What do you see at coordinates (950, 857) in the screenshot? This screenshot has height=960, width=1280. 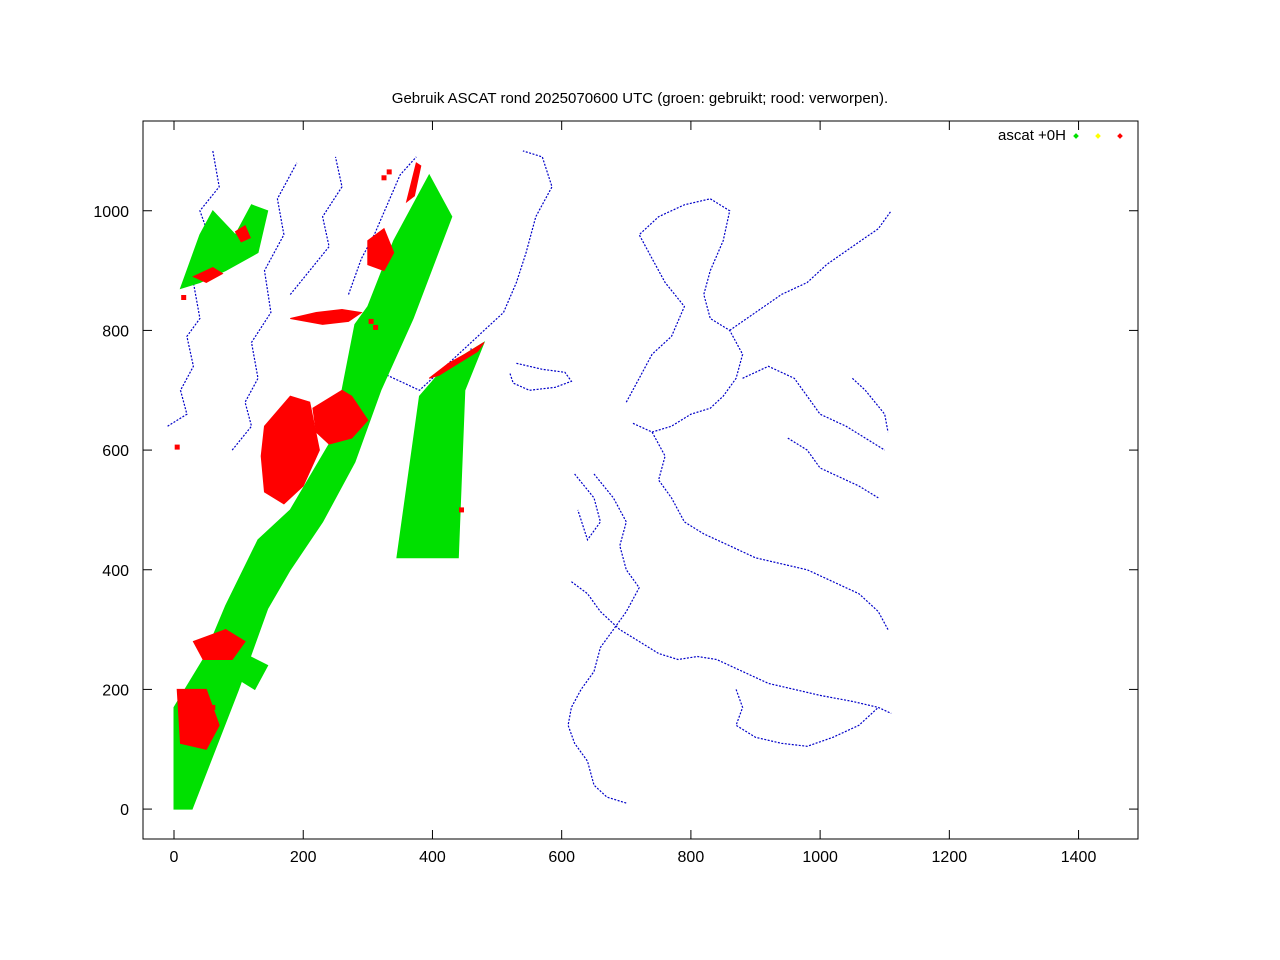 I see `x-tick-label-1200: 1200` at bounding box center [950, 857].